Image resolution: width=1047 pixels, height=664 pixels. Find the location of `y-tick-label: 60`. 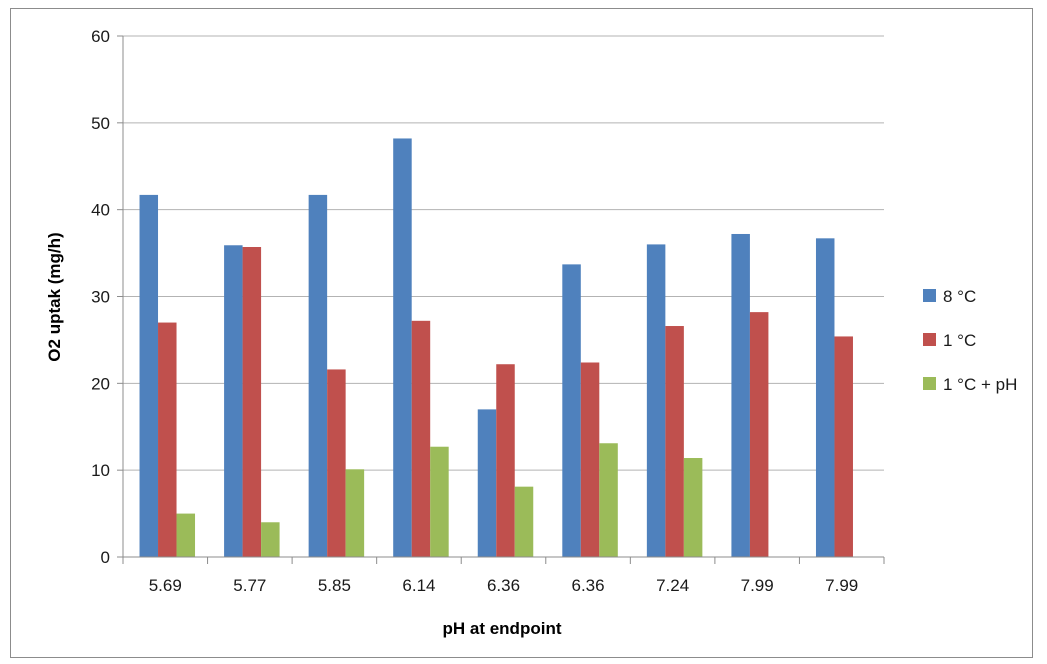

y-tick-label: 60 is located at coordinates (100, 36).